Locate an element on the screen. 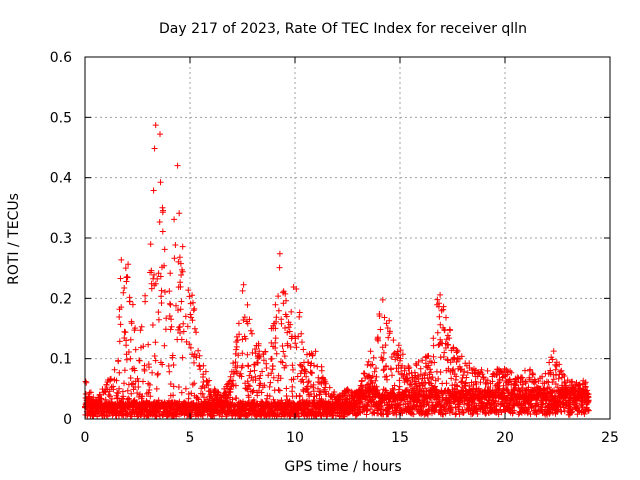 The image size is (640, 480). x-tick-label: 0 is located at coordinates (85, 438).